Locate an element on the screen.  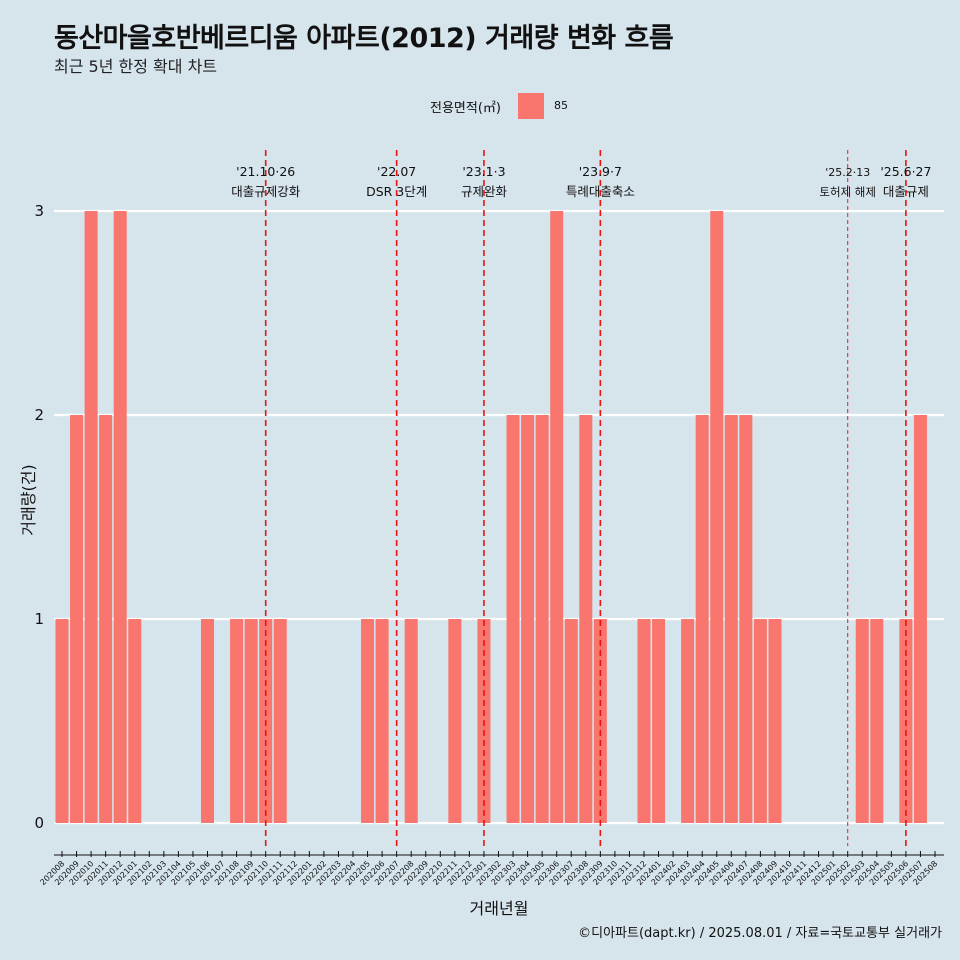
event-text-label: 대출규제 is located at coordinates (906, 191).